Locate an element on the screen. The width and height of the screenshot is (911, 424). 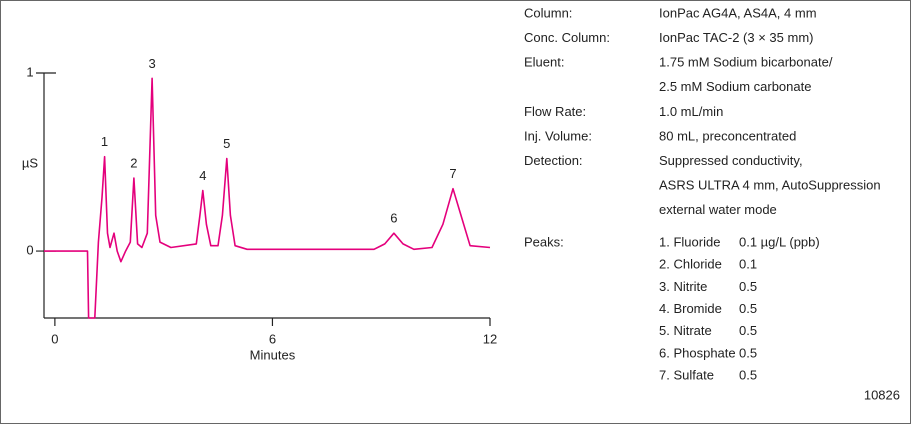
peak-name: 4. Bromide is located at coordinates (690, 308).